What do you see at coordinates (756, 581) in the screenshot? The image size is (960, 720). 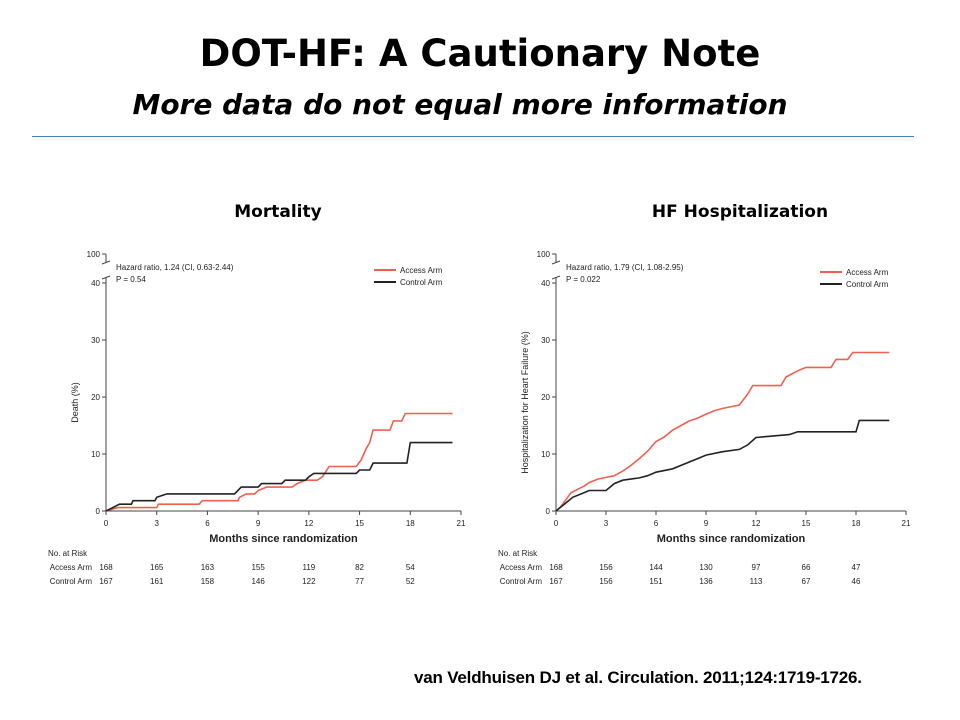 I see `risk-table-cell: 113` at bounding box center [756, 581].